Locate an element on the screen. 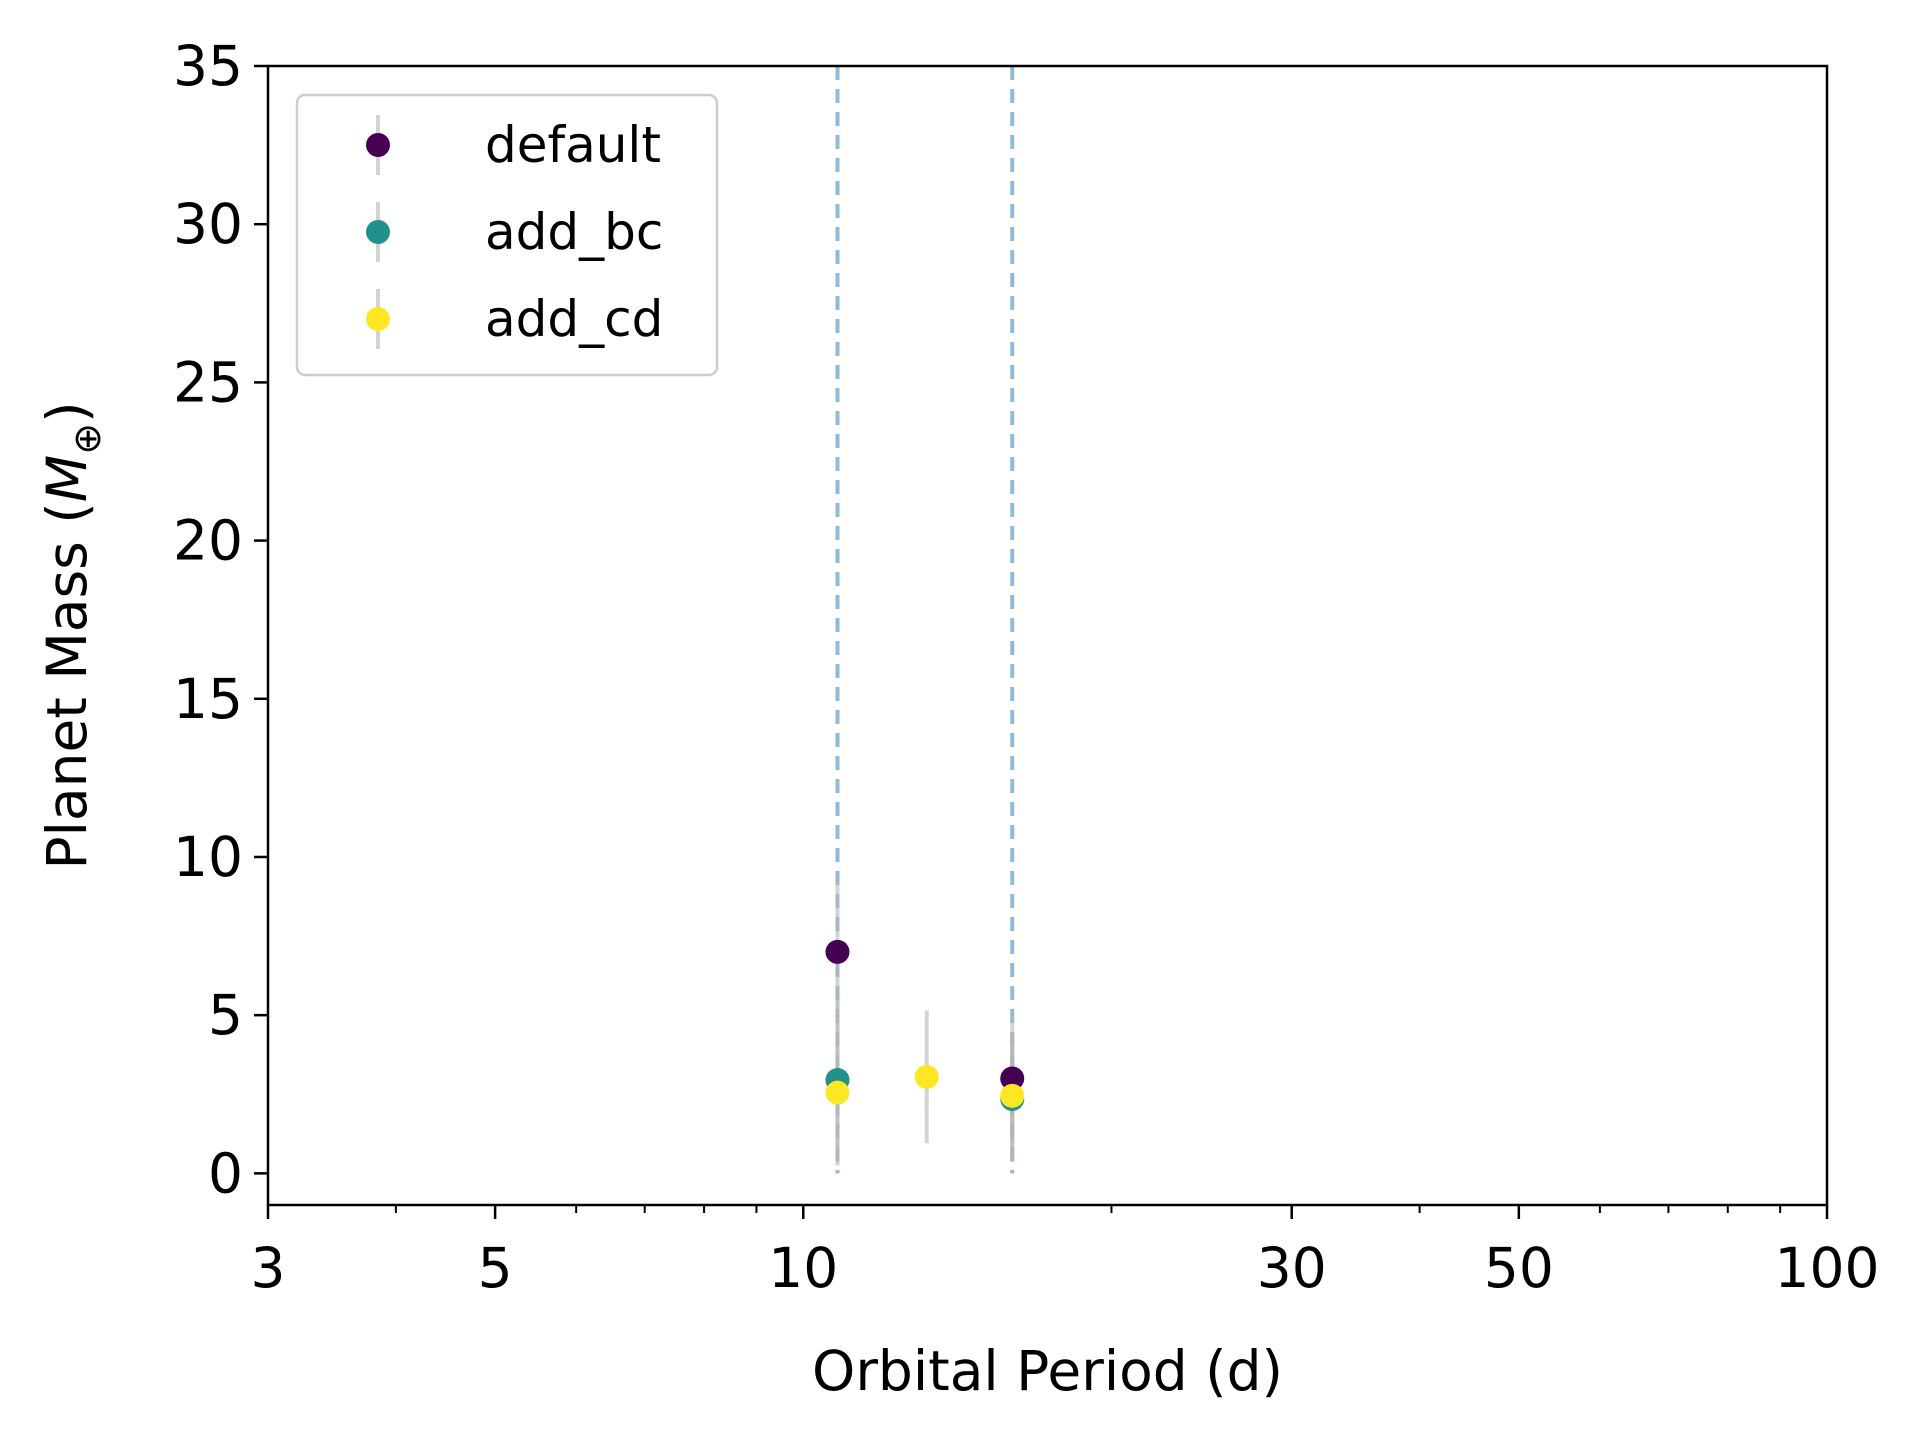  reference-lines is located at coordinates (925, 620).